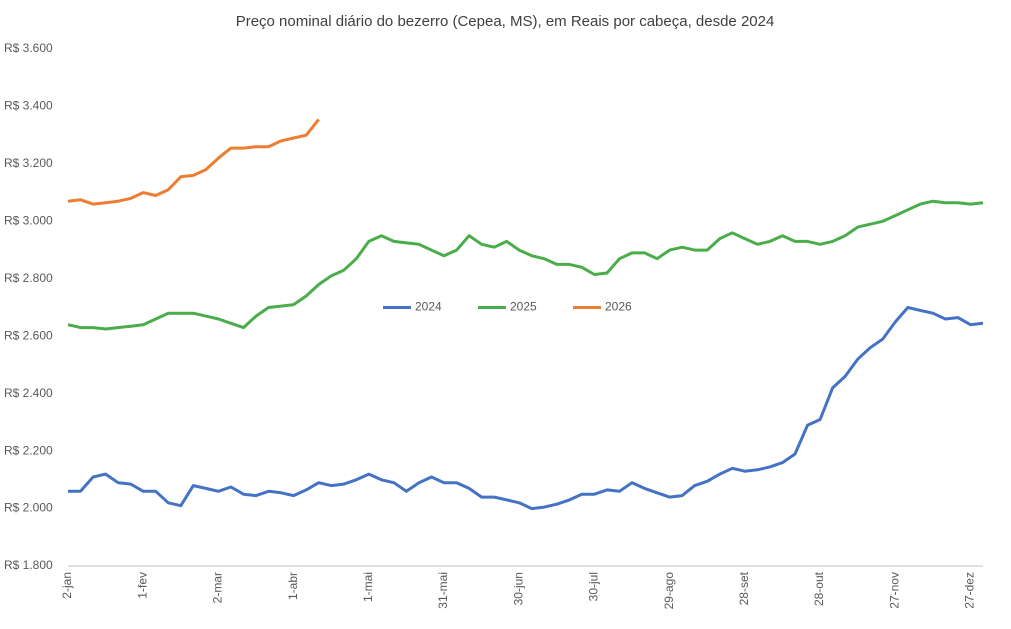  I want to click on y-tick-label: R$ 3.000, so click(28, 221).